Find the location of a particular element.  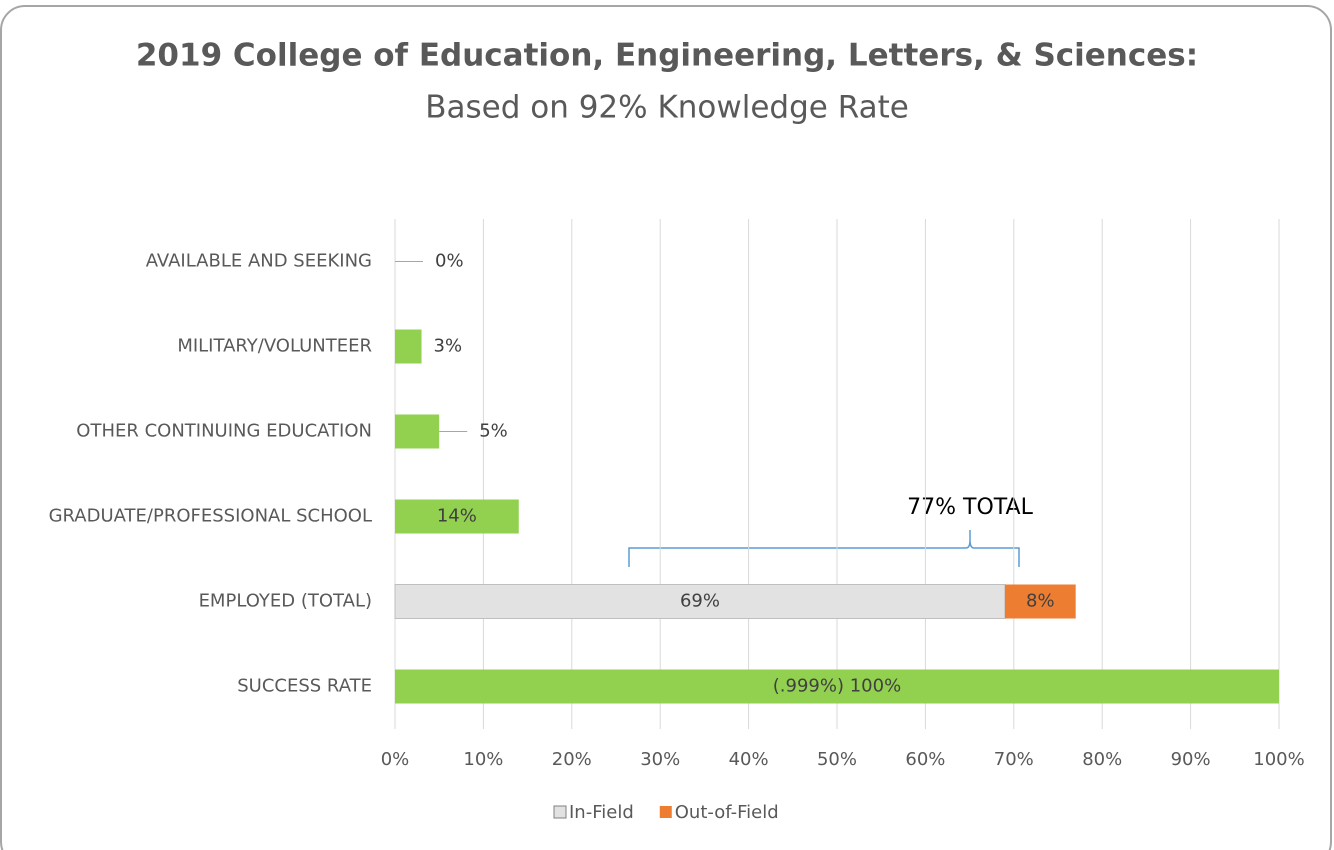

x-tick-label: 70% is located at coordinates (1014, 759).